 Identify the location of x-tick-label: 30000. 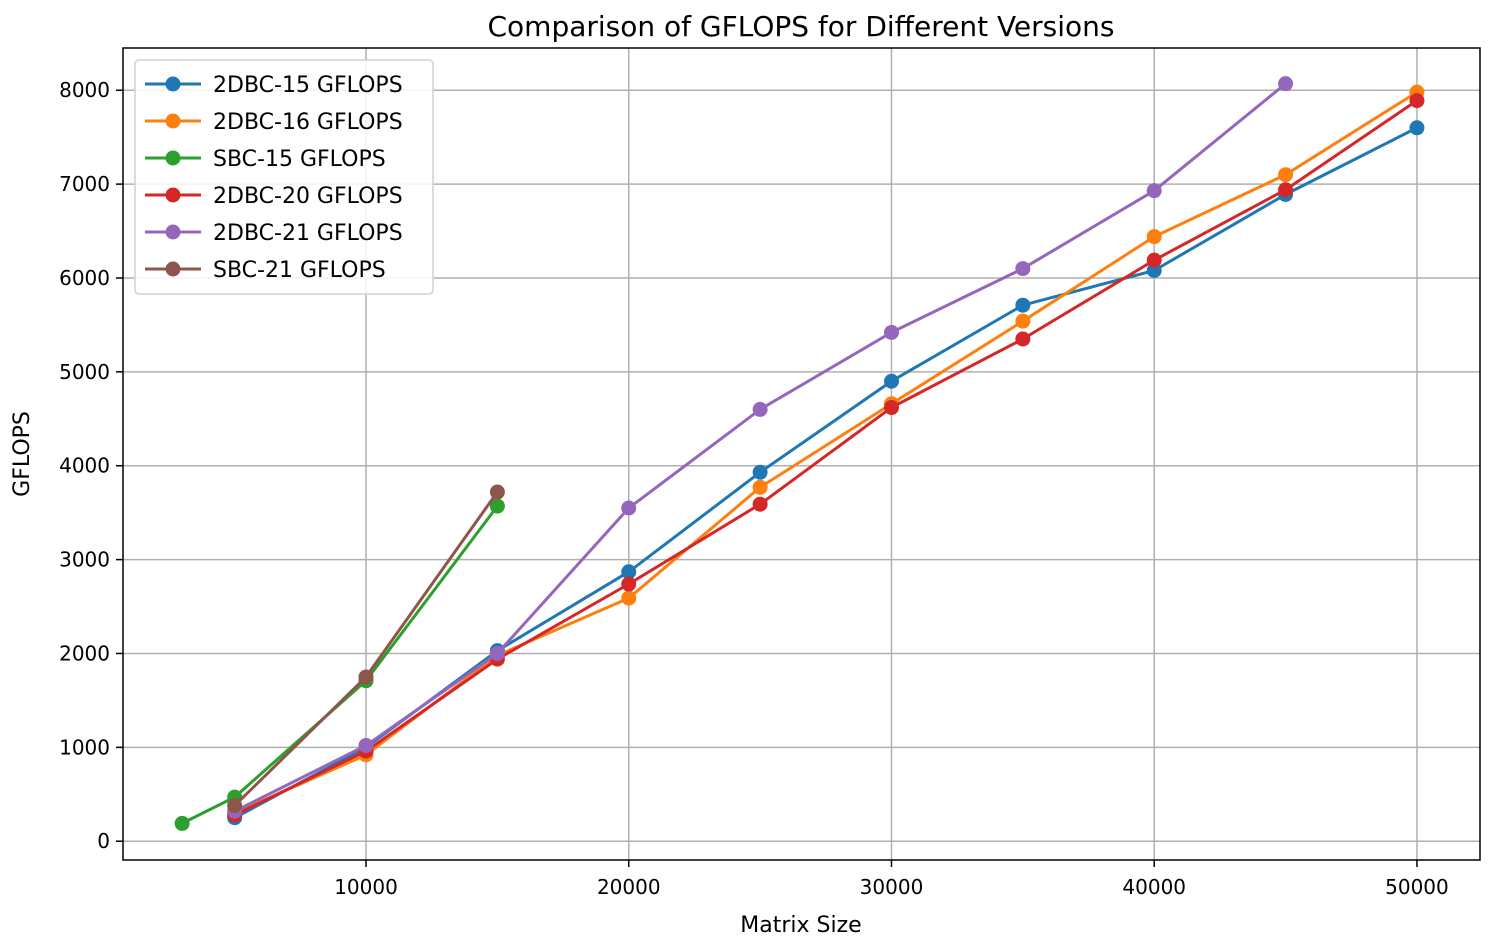
(892, 887).